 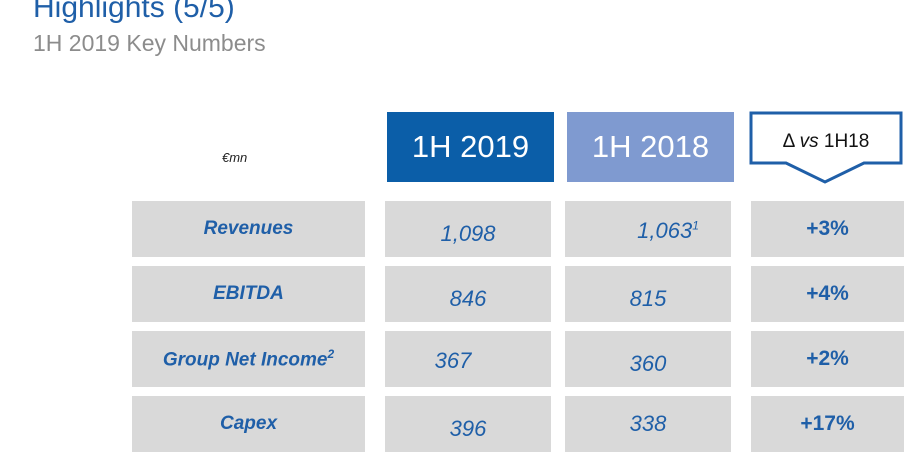 I want to click on row-label-revenues: Revenues, so click(x=248, y=229).